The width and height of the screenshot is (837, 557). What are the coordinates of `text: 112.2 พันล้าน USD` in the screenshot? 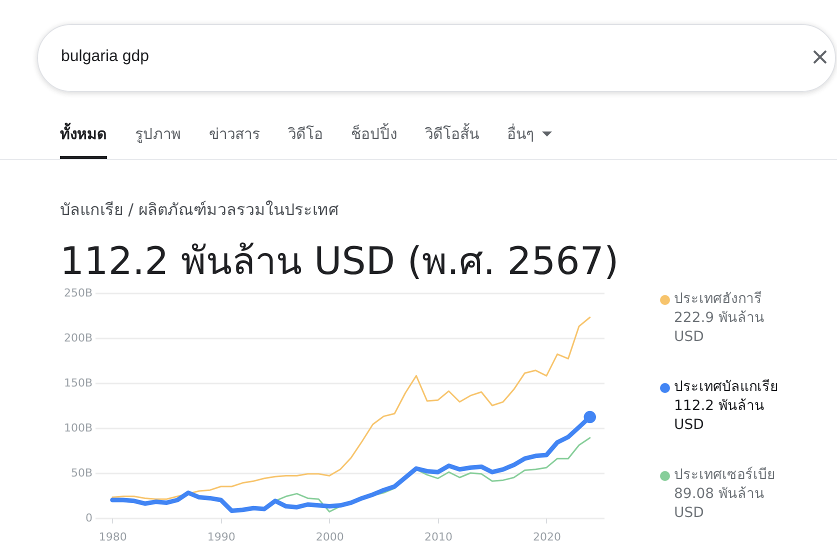 It's located at (720, 416).